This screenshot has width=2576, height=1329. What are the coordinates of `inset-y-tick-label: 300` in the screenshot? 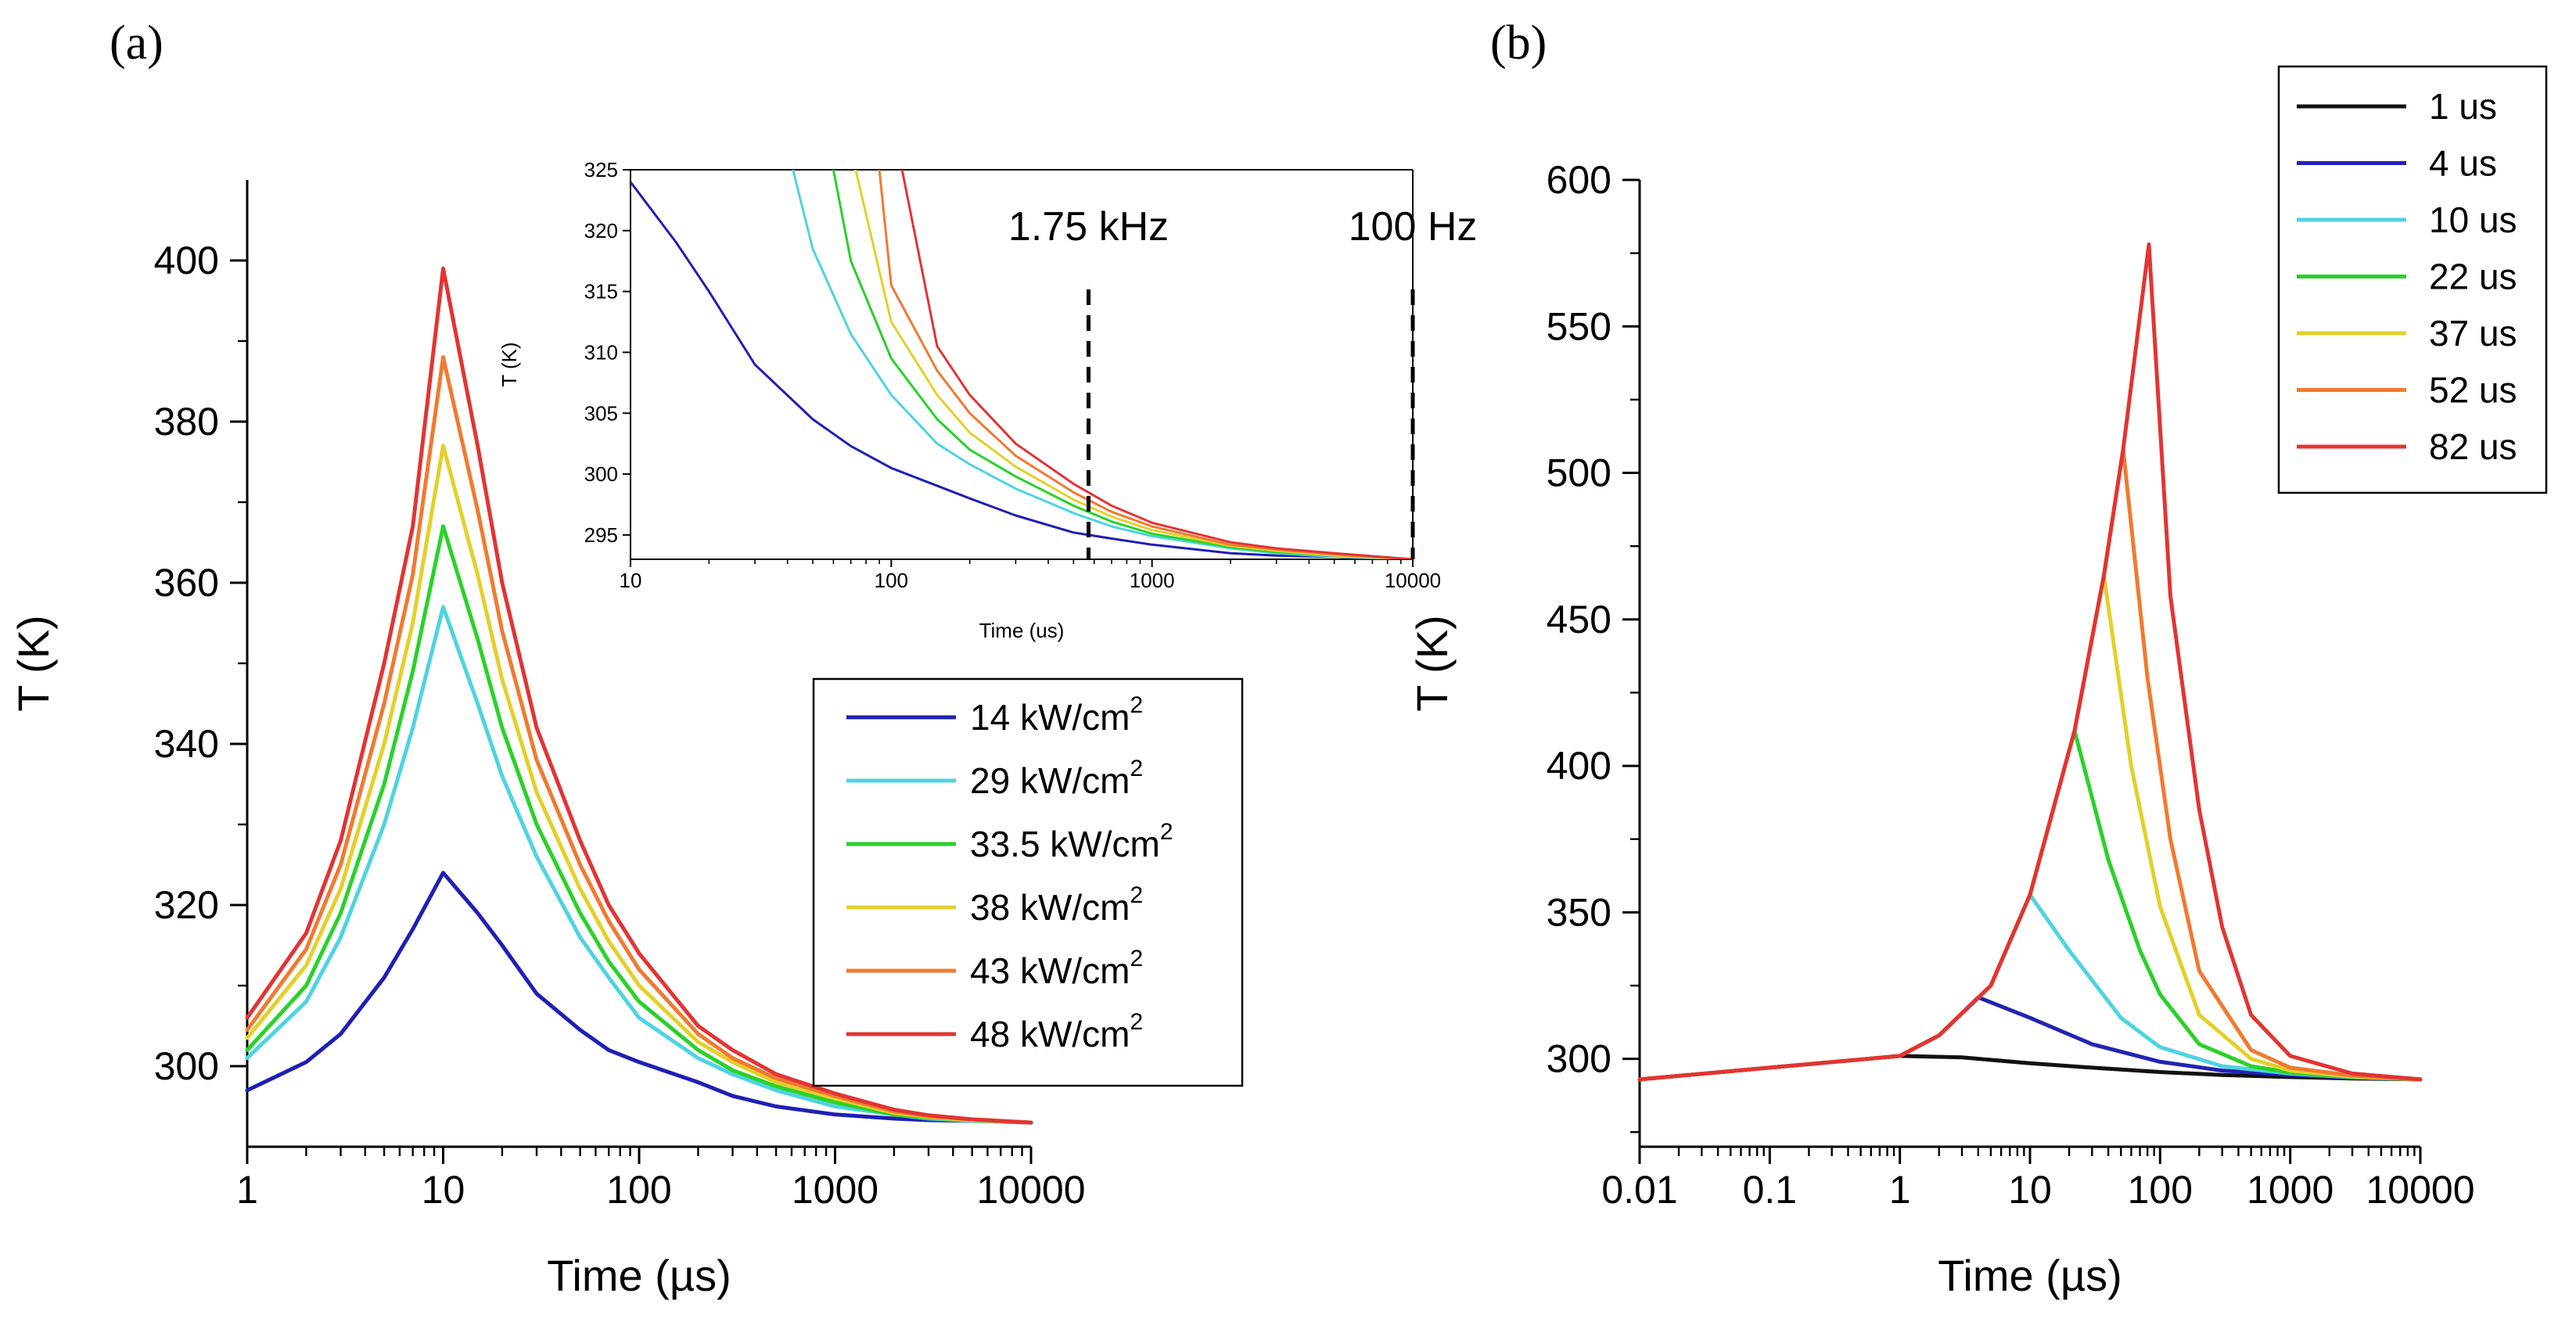 It's located at (601, 474).